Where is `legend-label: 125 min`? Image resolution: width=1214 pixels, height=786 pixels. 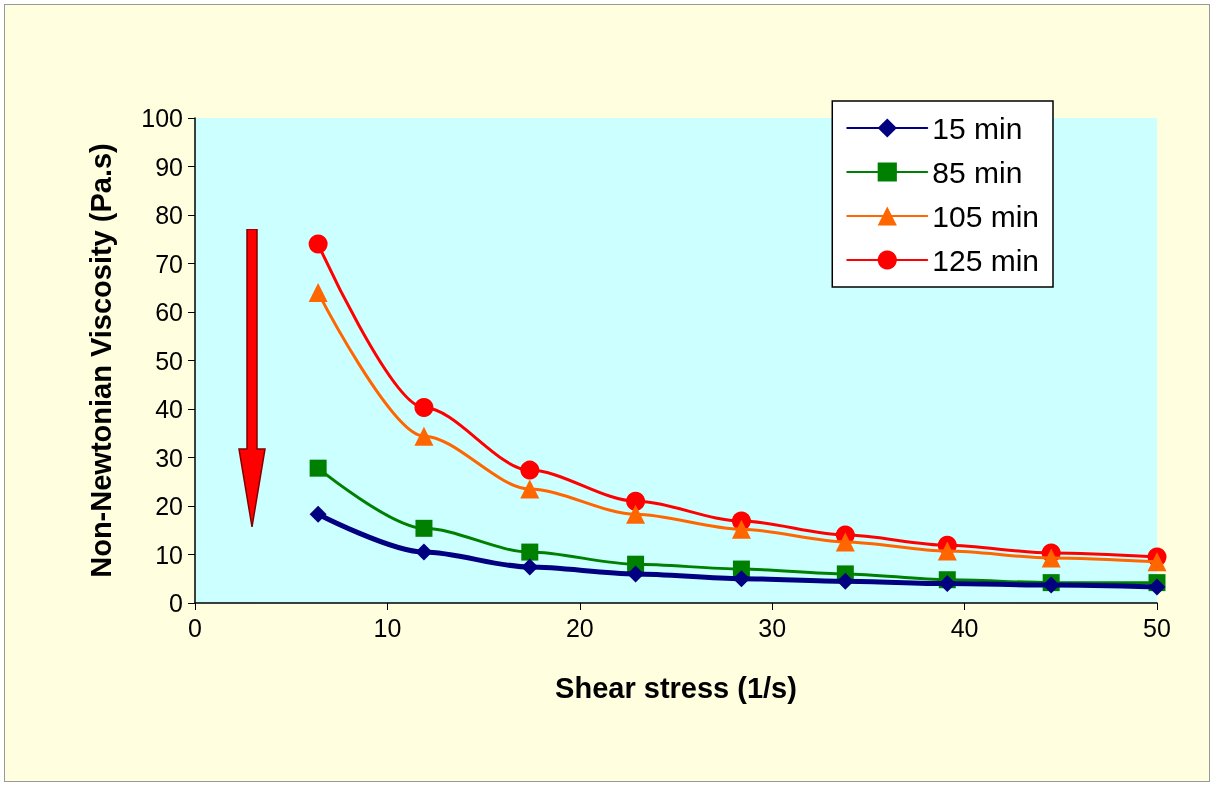
legend-label: 125 min is located at coordinates (986, 260).